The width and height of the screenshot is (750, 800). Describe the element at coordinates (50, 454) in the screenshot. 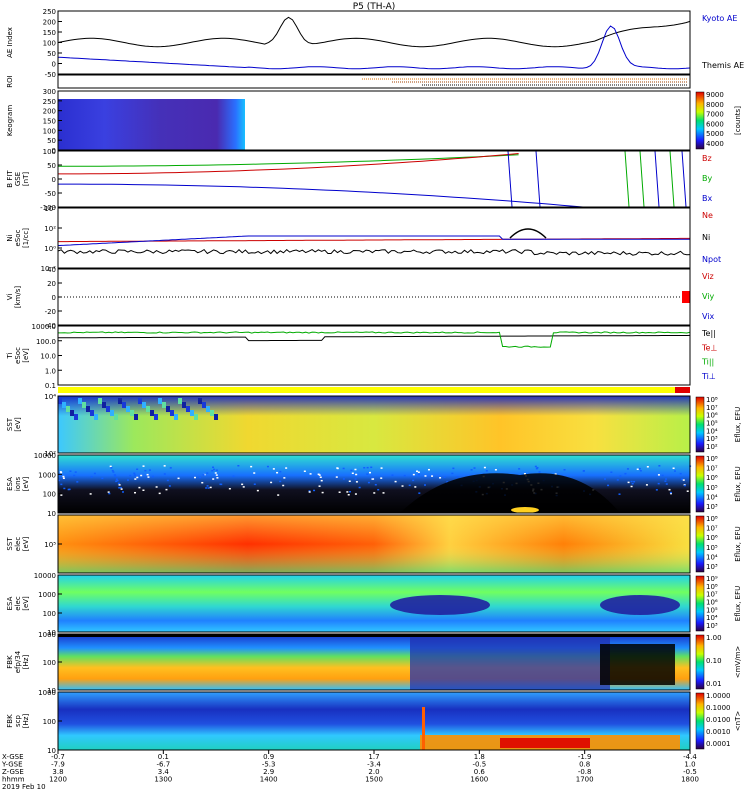

I see `y-tick-label: 10²` at that location.